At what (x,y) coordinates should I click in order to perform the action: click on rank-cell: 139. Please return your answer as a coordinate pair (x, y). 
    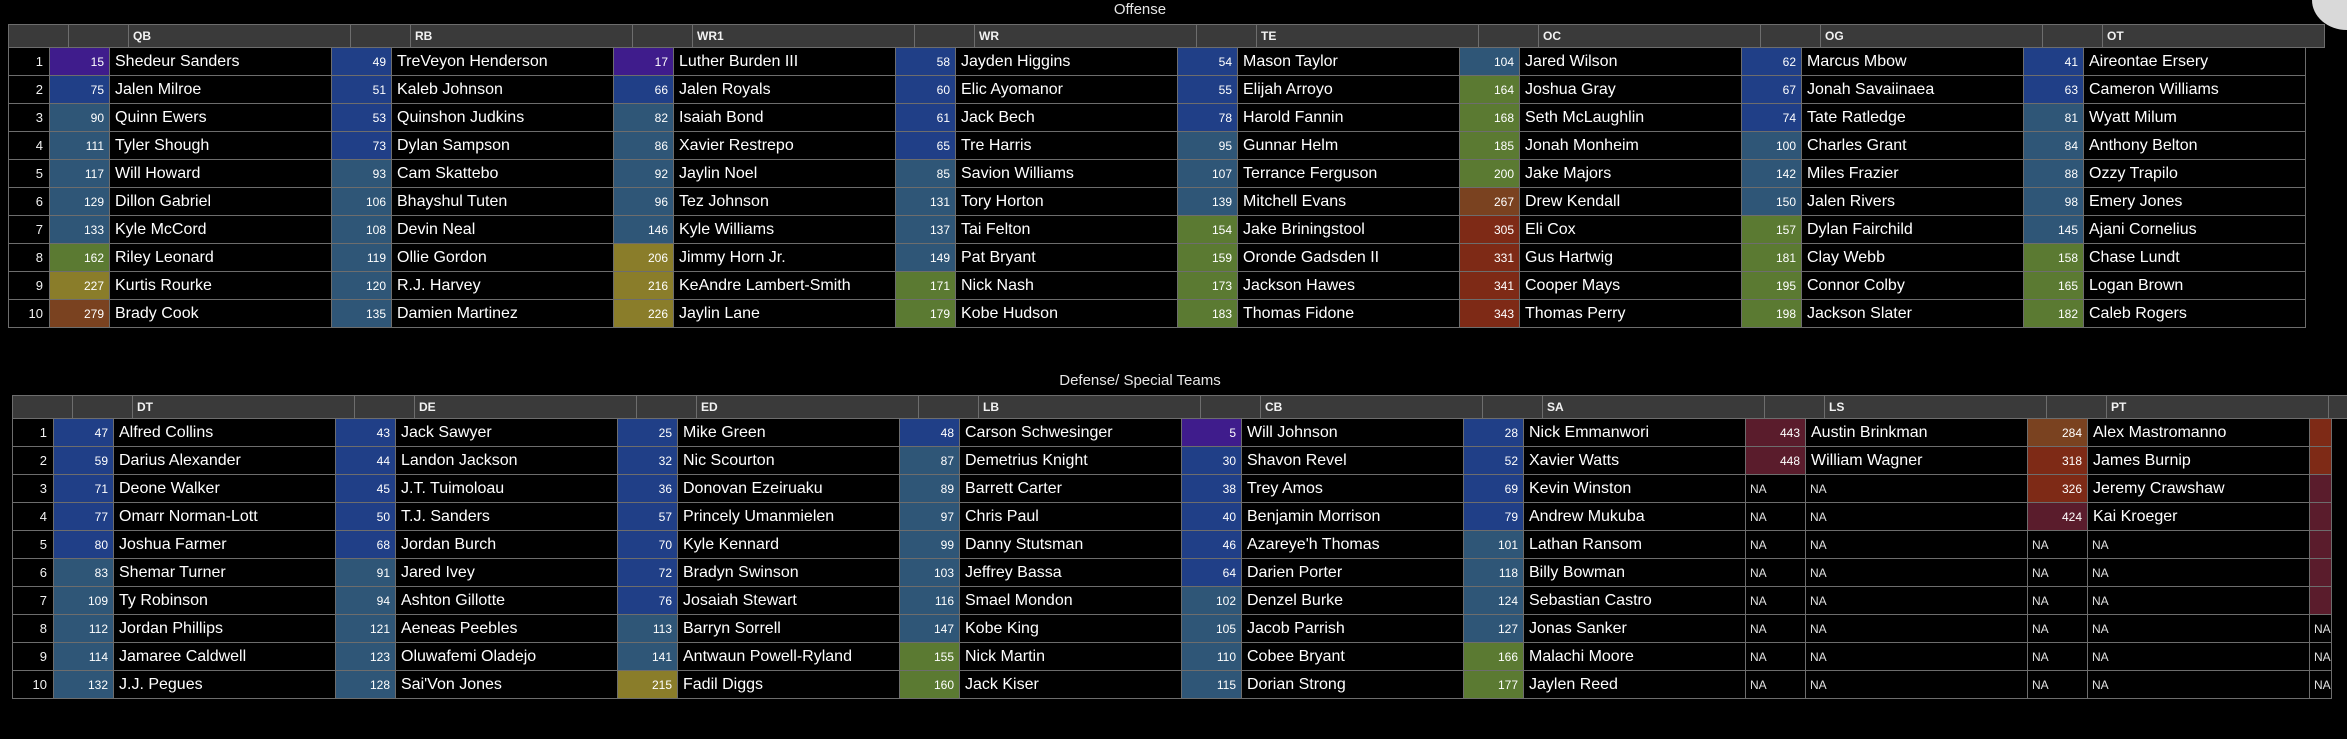
    Looking at the image, I should click on (1208, 202).